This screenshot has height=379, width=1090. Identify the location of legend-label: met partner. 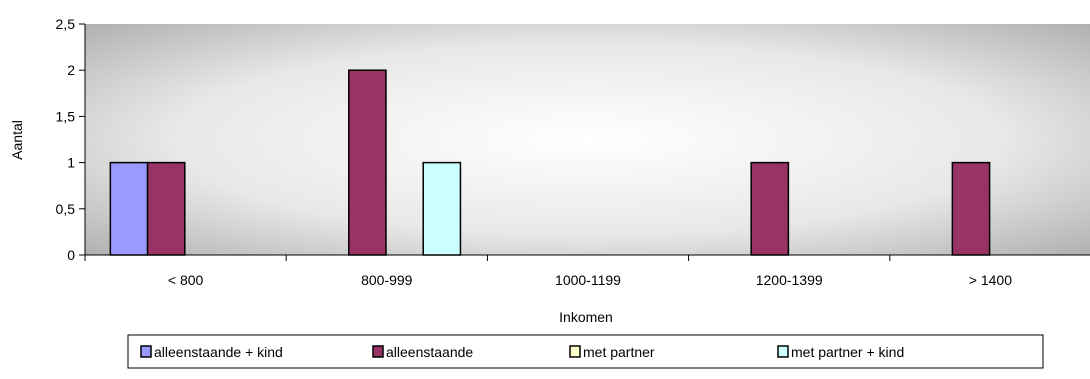
(619, 352).